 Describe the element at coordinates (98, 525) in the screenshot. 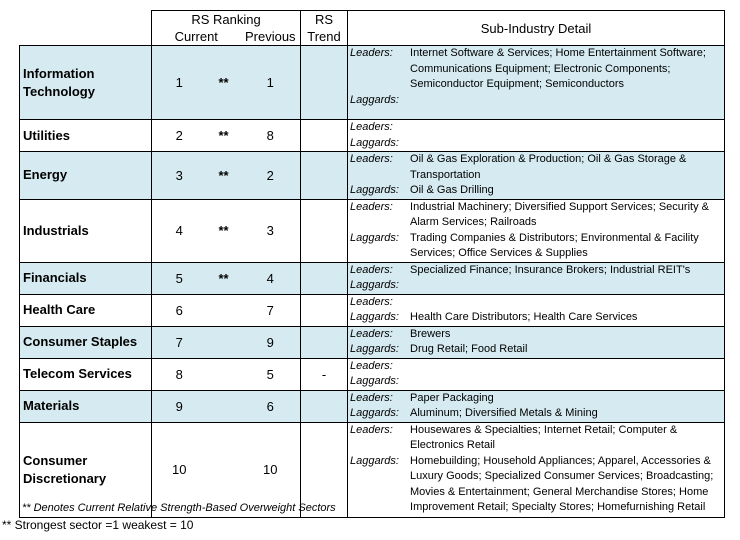

I see `footnote-scale: ** Strongest sector =1 weakest = 10` at that location.